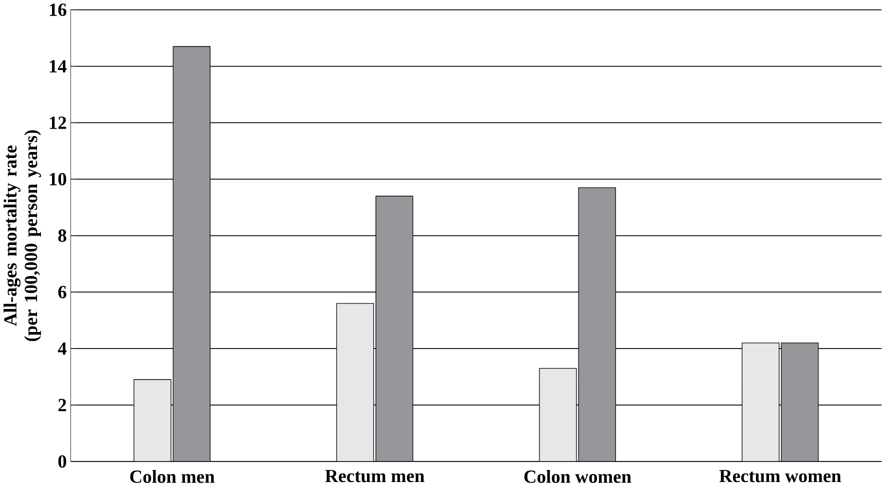 Image resolution: width=882 pixels, height=487 pixels. Describe the element at coordinates (62, 236) in the screenshot. I see `y-tick-label: 8` at that location.